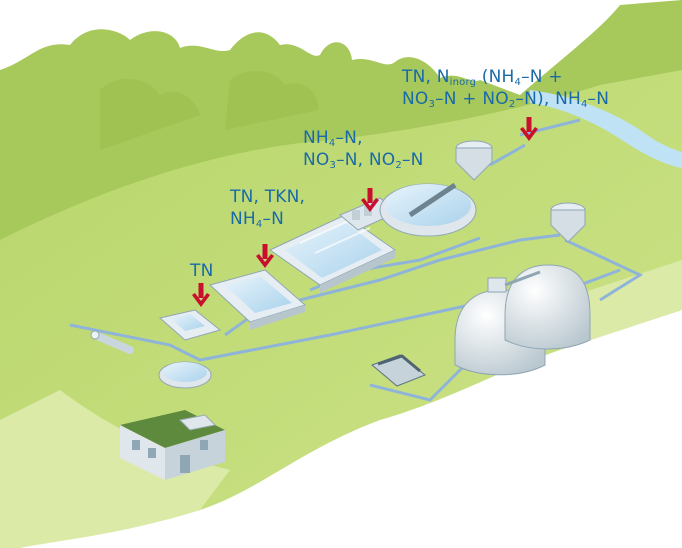 This screenshot has width=682, height=548. What do you see at coordinates (172, 445) in the screenshot?
I see `building-icon` at bounding box center [172, 445].